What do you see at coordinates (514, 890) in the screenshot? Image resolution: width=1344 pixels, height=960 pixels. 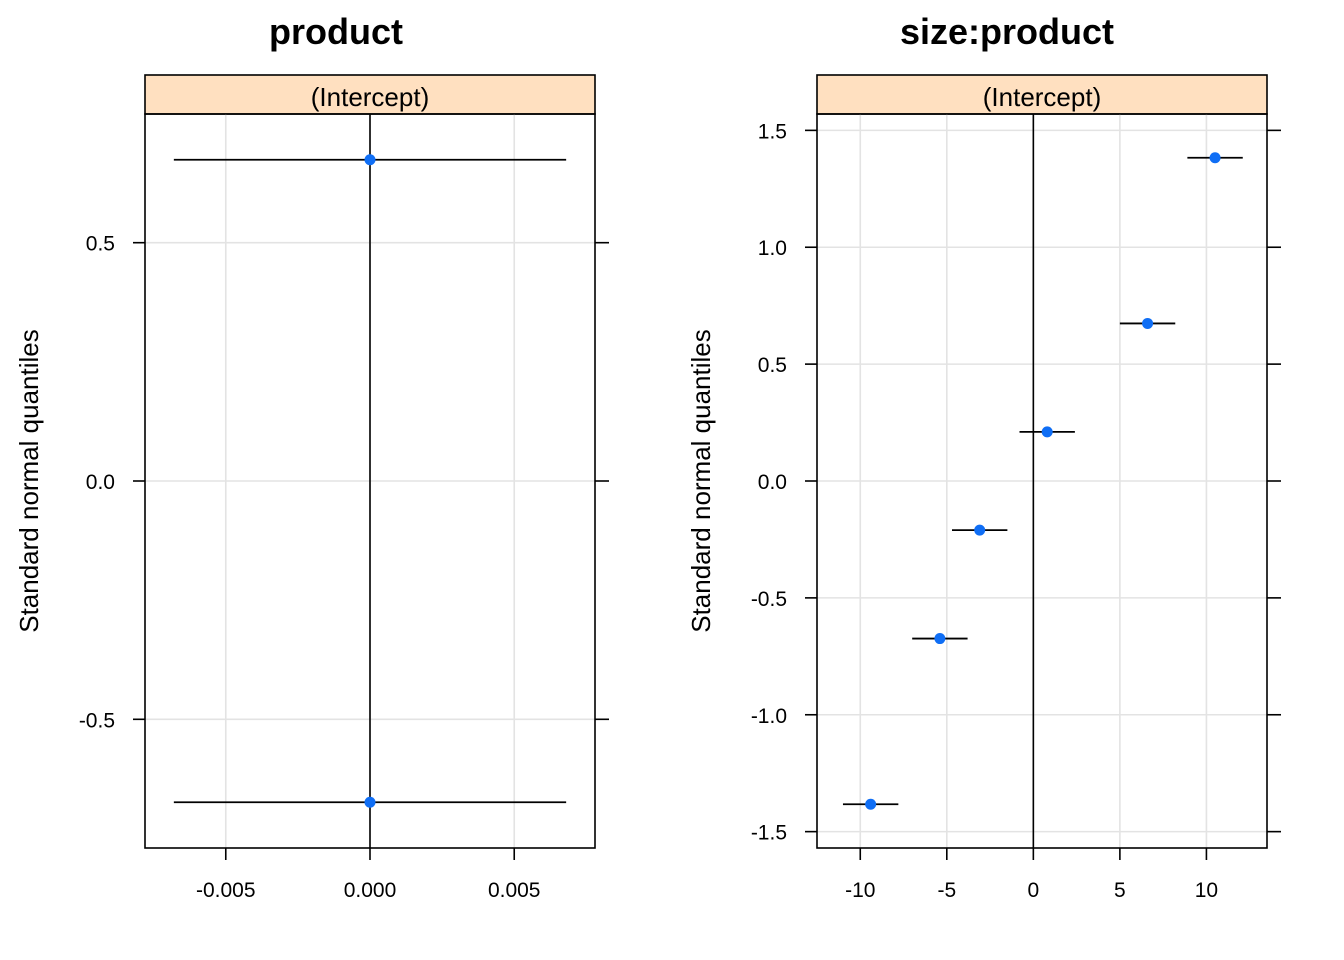 I see `x-tick-label: 0.005` at bounding box center [514, 890].